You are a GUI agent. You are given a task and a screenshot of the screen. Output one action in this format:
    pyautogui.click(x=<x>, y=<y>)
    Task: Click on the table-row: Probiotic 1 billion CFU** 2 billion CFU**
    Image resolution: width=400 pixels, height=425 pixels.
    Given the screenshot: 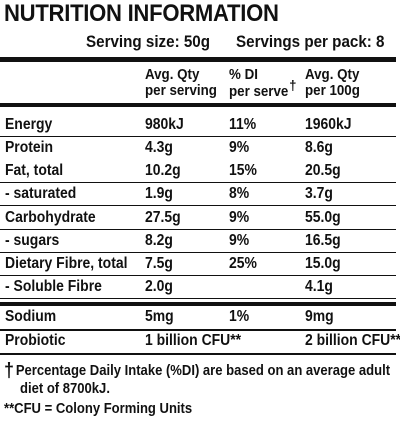 What is the action you would take?
    pyautogui.click(x=200, y=341)
    